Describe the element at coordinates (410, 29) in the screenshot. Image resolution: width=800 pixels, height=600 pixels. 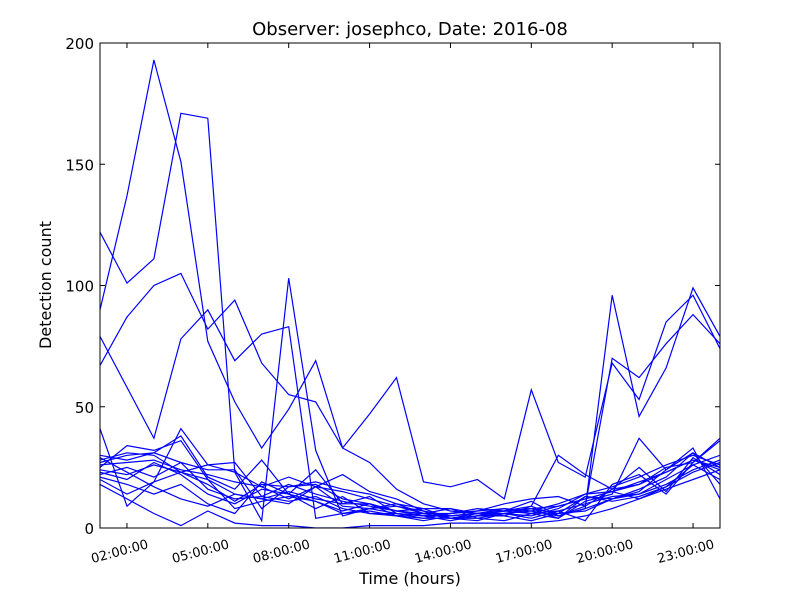
I see `chart-title: Observer: josephco, Date: 2016-08` at that location.